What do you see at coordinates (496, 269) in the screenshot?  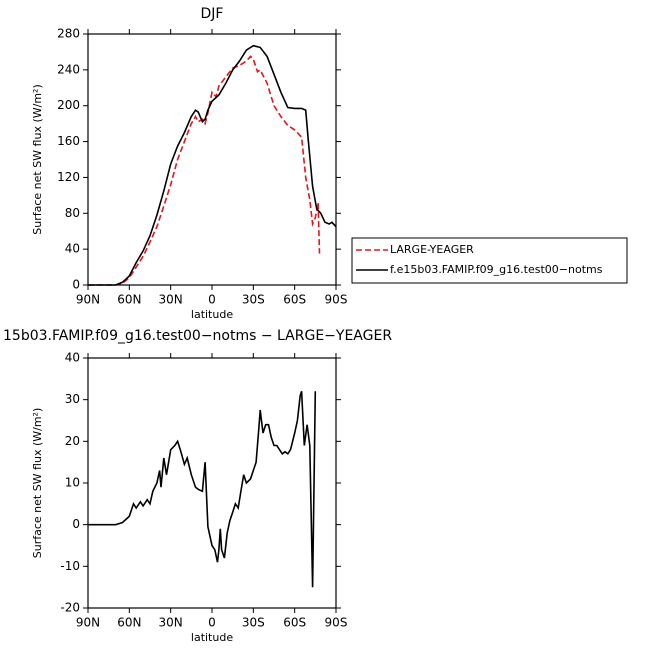 I see `legend-label: f.e15b03.FAMIP.f09_g16.test00−notms` at bounding box center [496, 269].